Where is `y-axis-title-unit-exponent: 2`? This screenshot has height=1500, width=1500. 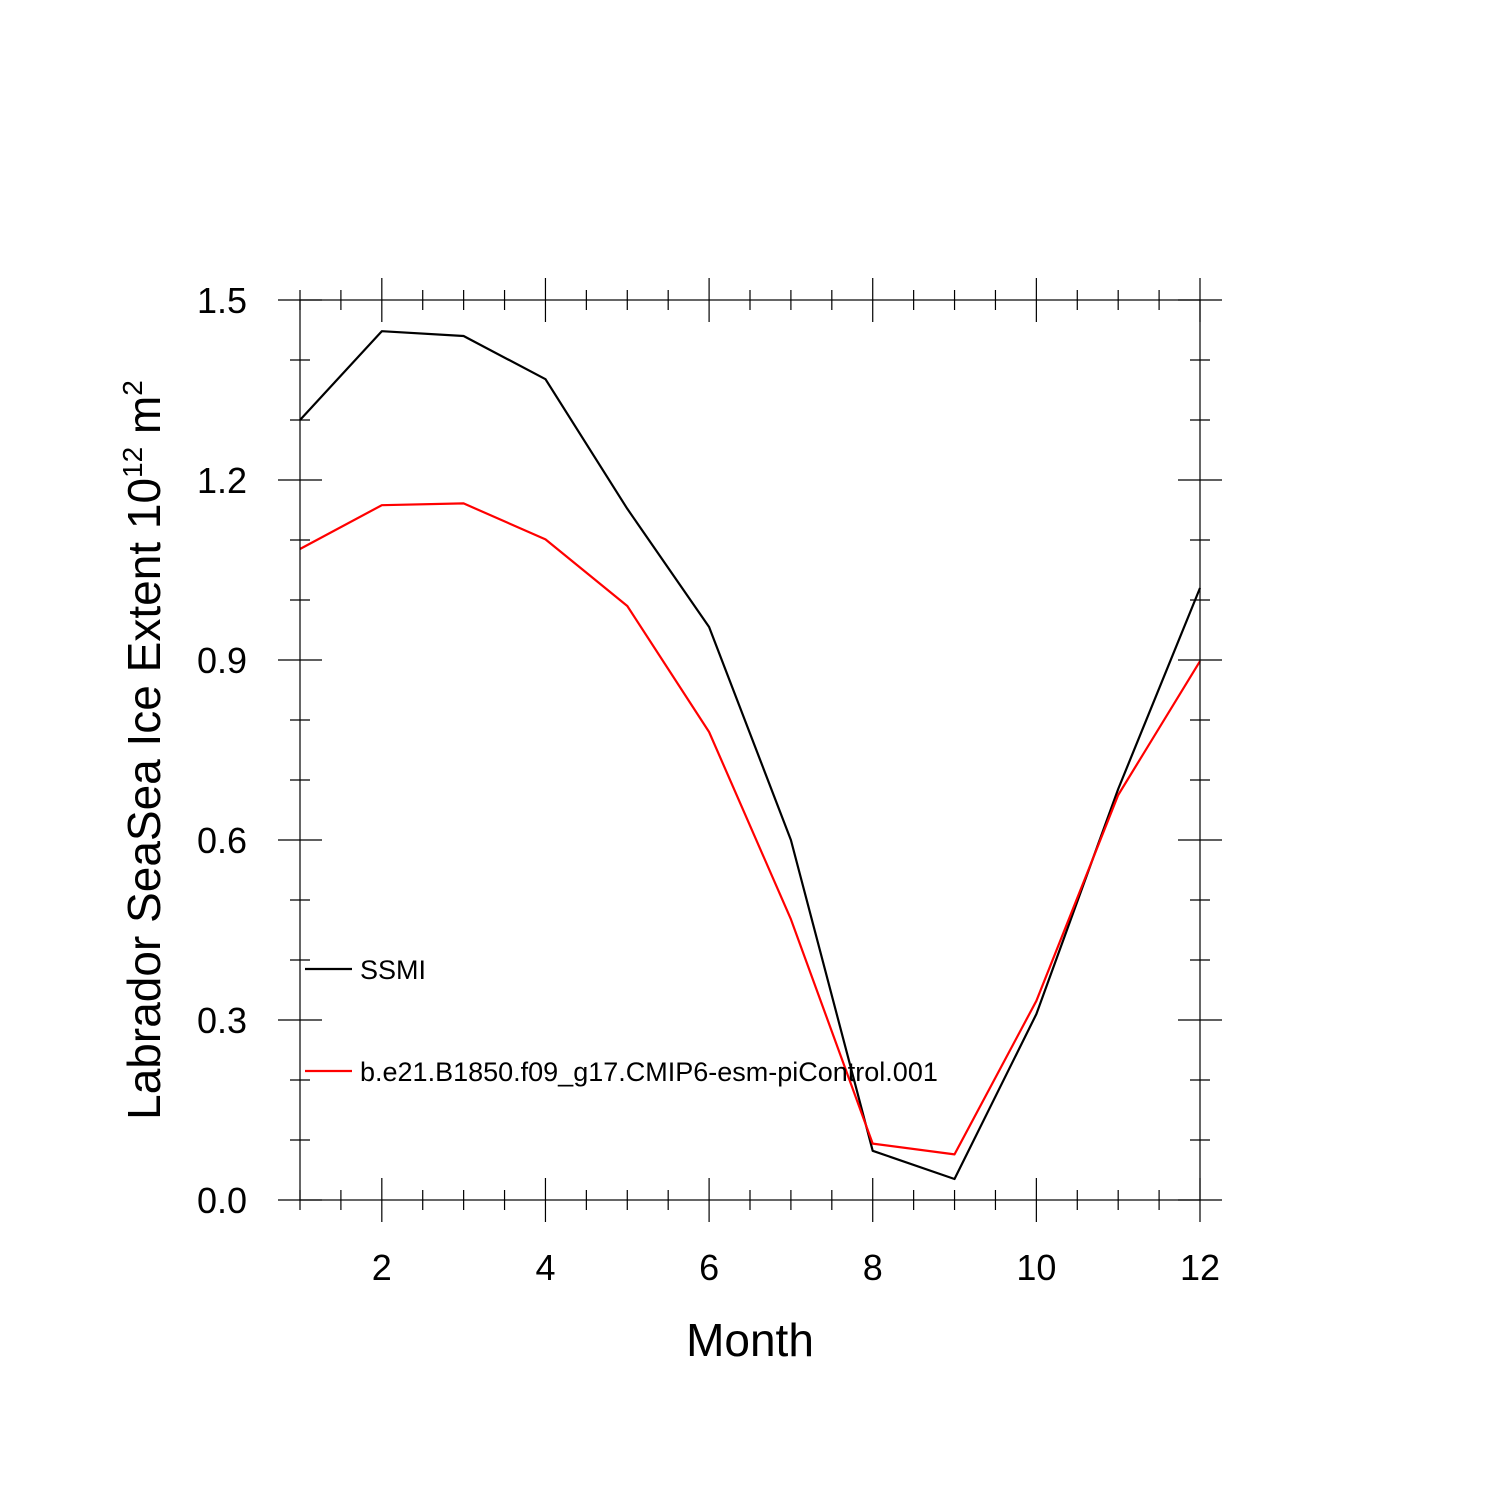
y-axis-title-unit-exponent: 2 is located at coordinates (132, 388).